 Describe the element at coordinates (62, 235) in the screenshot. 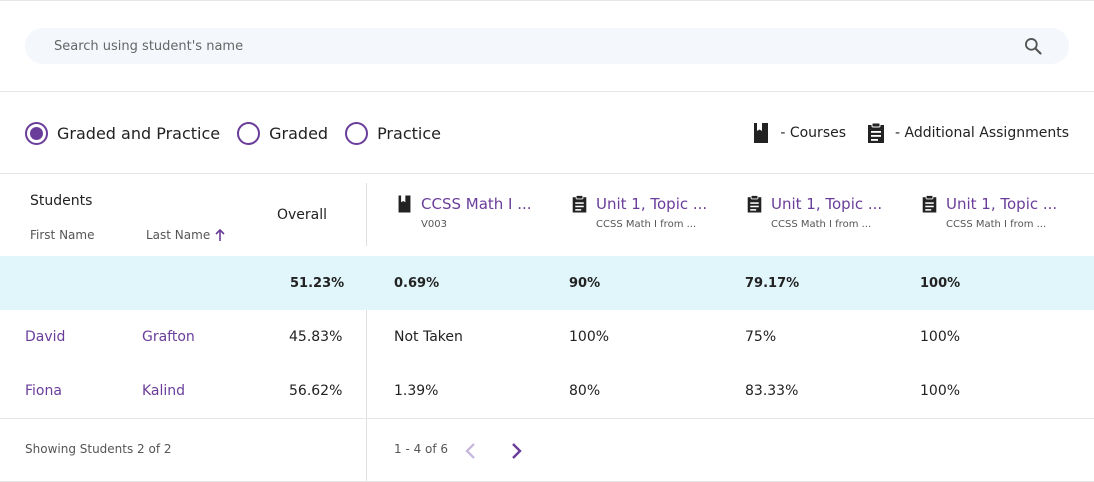

I see `first-name-header: First Name` at that location.